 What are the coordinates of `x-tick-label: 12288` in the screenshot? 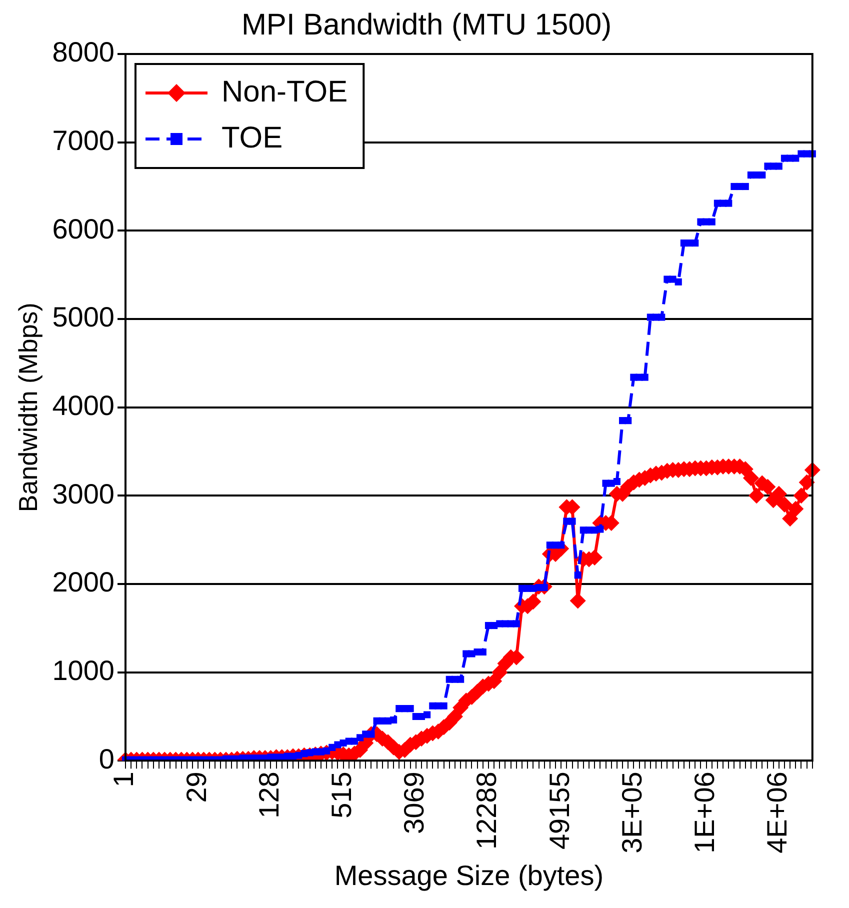 It's located at (486, 811).